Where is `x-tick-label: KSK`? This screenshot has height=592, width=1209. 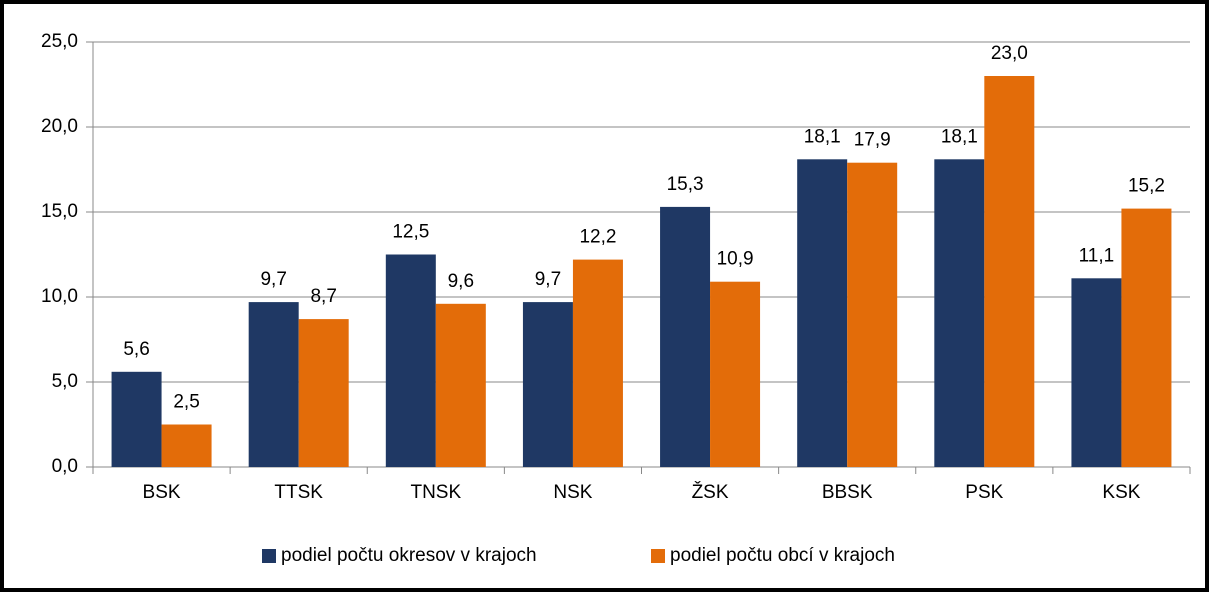 x-tick-label: KSK is located at coordinates (1121, 492).